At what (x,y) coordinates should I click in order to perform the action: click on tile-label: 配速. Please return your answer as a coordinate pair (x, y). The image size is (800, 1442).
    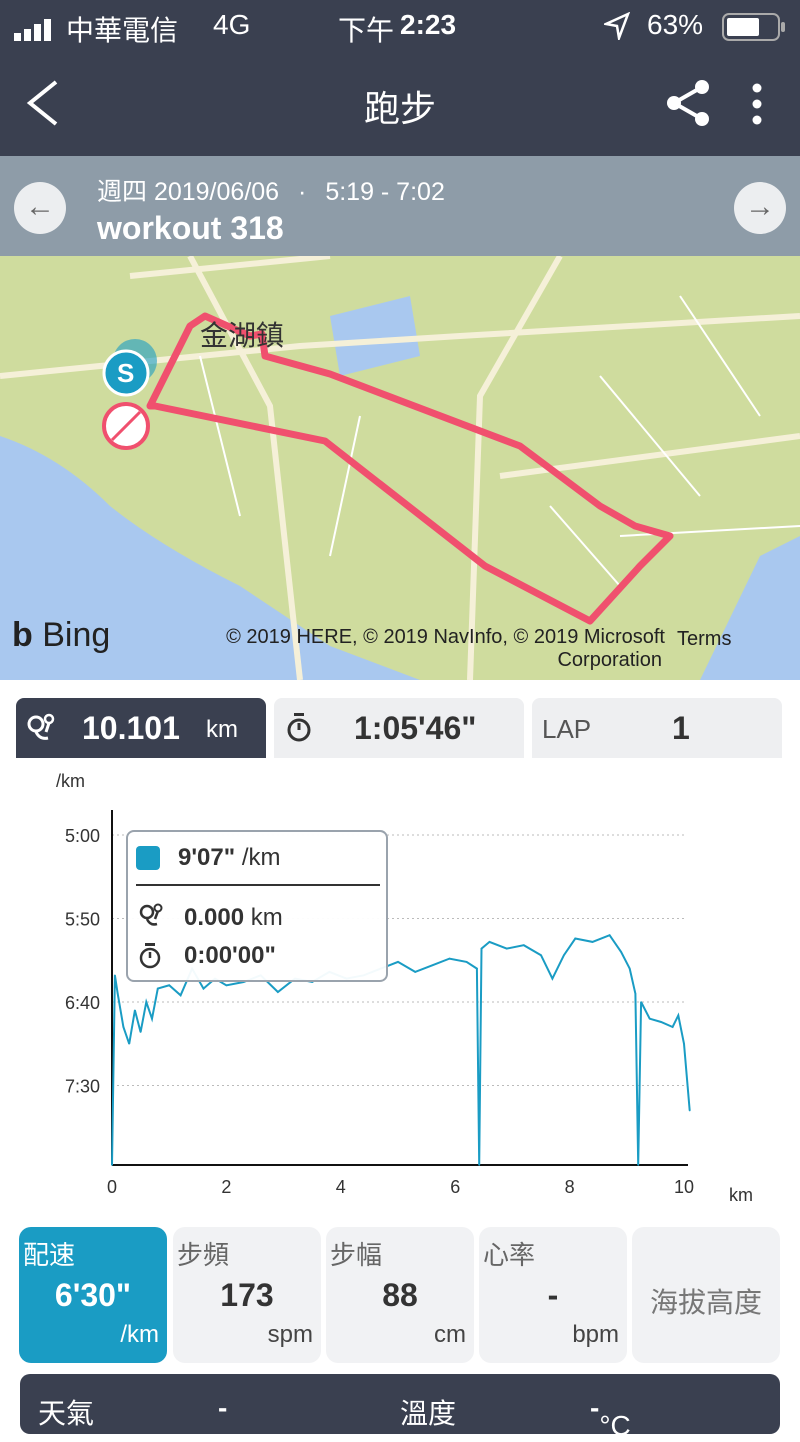
    Looking at the image, I should click on (49, 1255).